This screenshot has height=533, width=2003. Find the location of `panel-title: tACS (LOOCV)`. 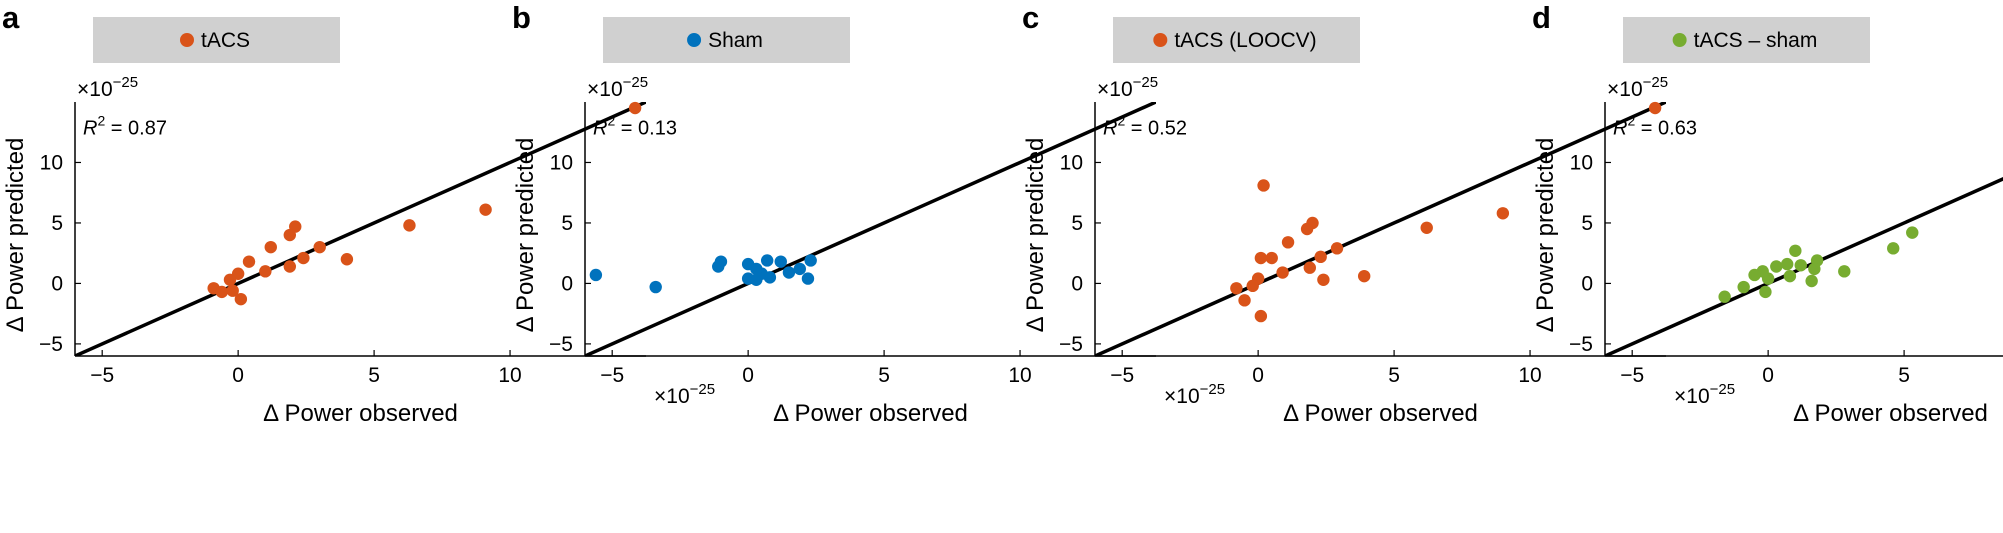

panel-title: tACS (LOOCV) is located at coordinates (1245, 40).